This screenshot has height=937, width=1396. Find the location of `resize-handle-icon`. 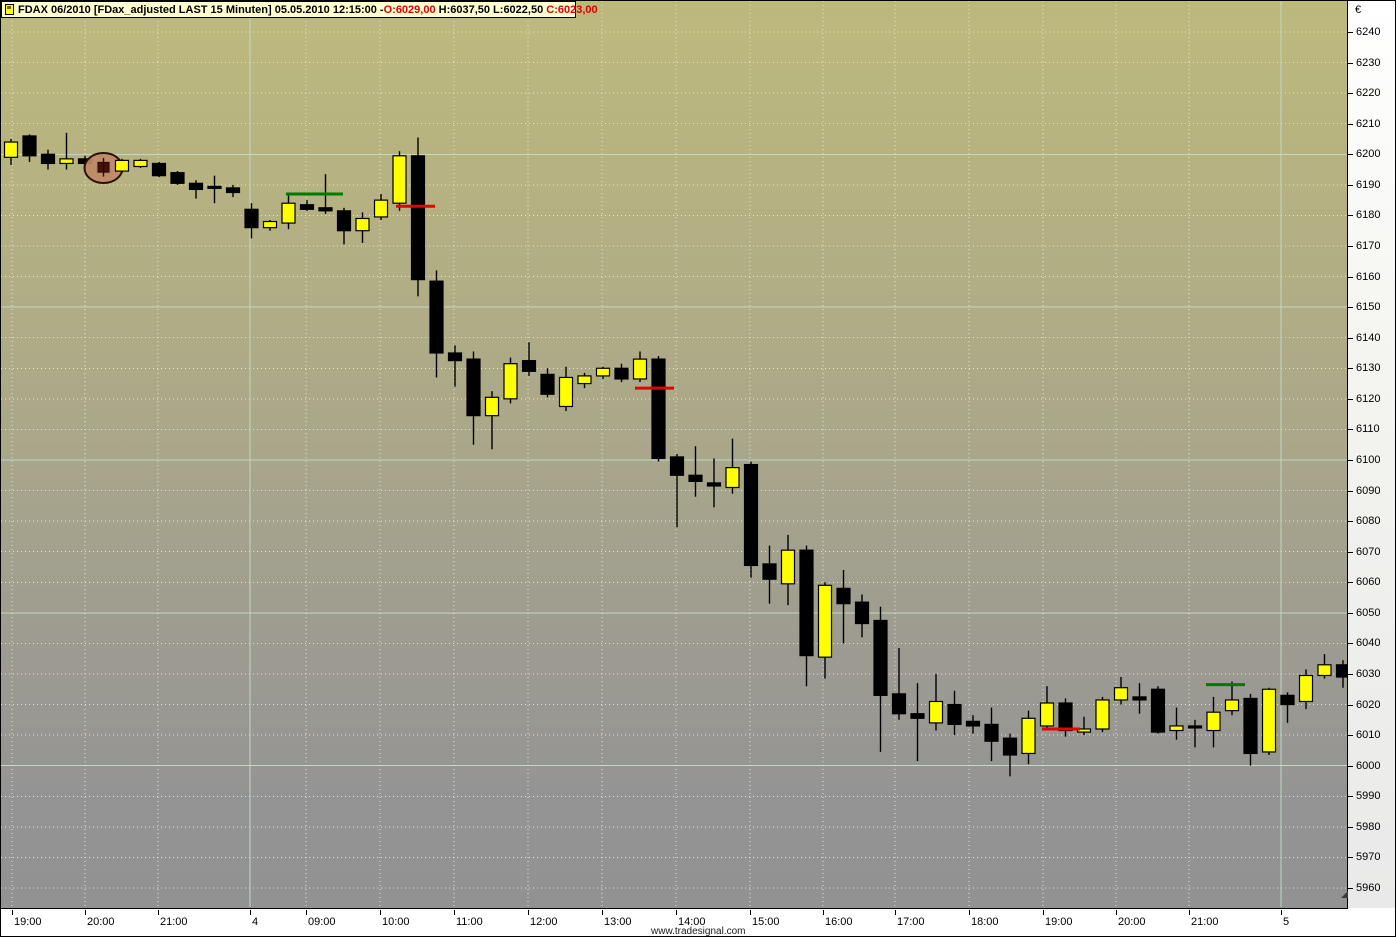

resize-handle-icon is located at coordinates (1344, 894).